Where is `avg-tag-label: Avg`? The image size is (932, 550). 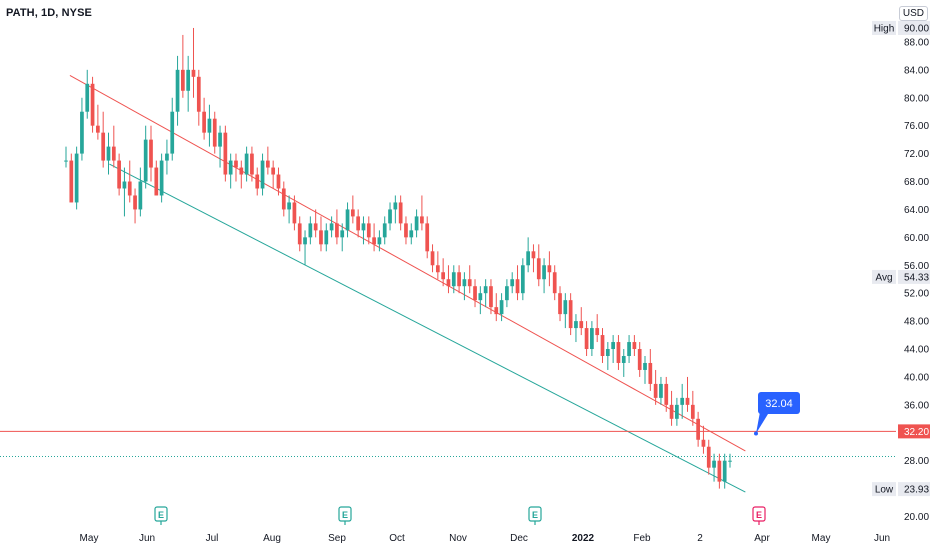 avg-tag-label: Avg is located at coordinates (883, 277).